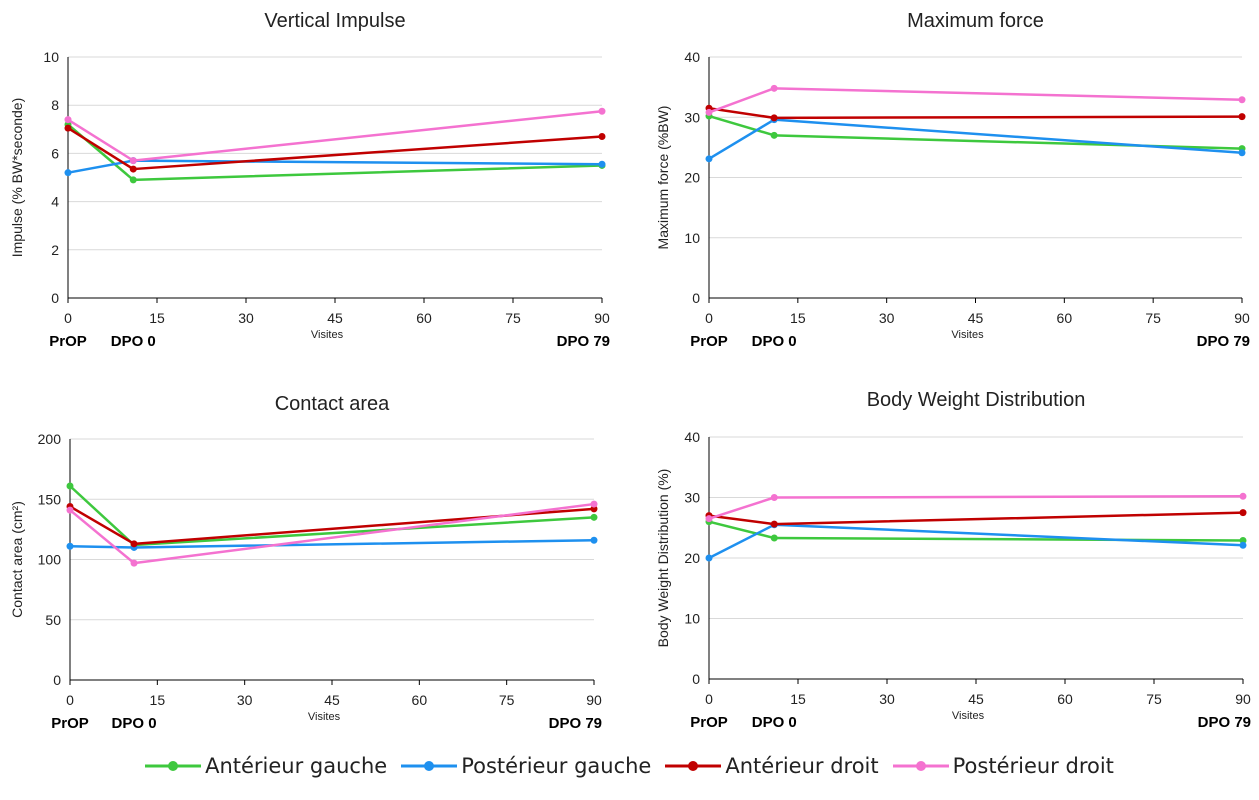 The width and height of the screenshot is (1259, 800). Describe the element at coordinates (17, 178) in the screenshot. I see `y-axis-label: Impulse (% BW*seconde)` at that location.